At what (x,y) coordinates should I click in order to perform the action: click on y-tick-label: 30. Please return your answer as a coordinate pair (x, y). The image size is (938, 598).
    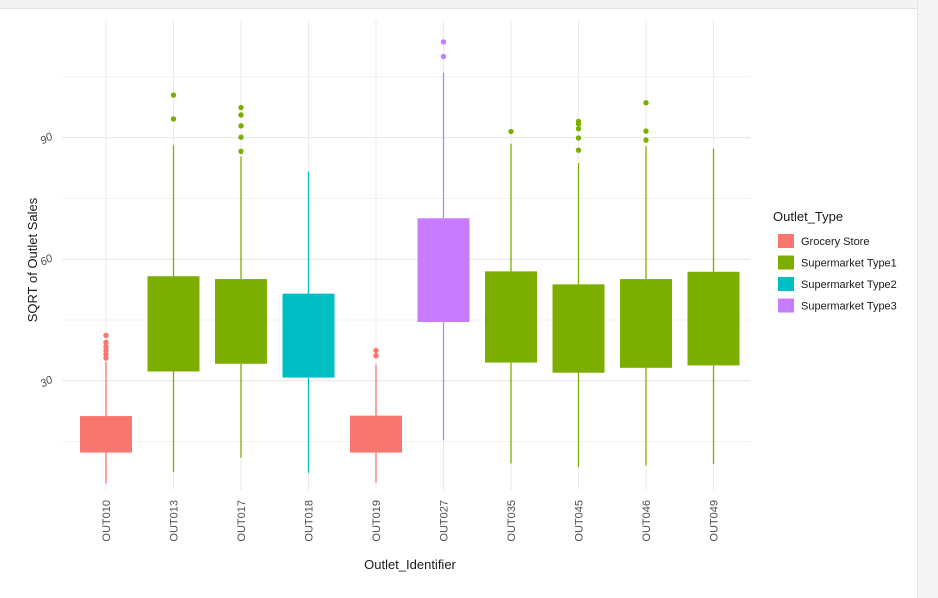
    Looking at the image, I should click on (46, 382).